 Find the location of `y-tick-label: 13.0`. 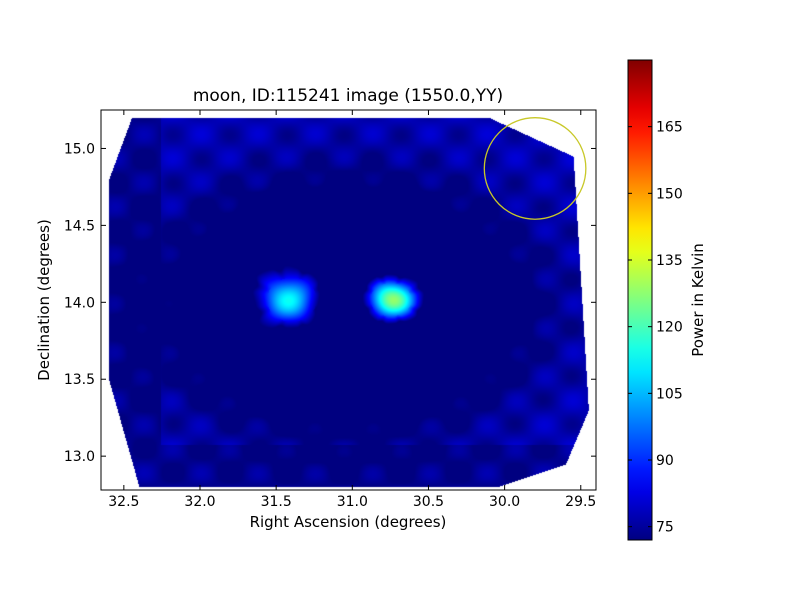

y-tick-label: 13.0 is located at coordinates (79, 457).